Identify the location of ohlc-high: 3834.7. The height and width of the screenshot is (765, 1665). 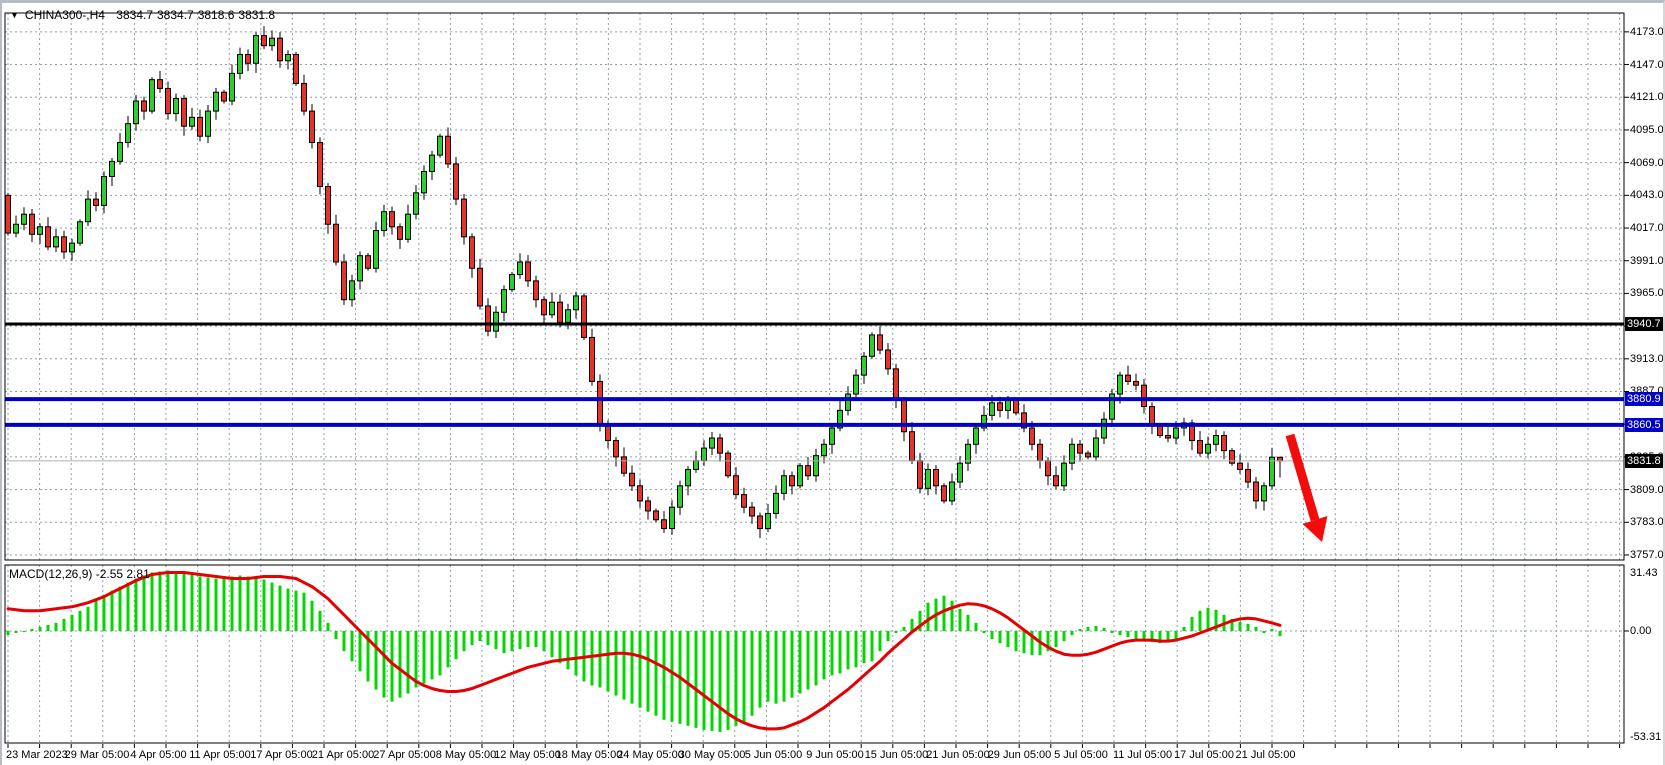
(175, 15).